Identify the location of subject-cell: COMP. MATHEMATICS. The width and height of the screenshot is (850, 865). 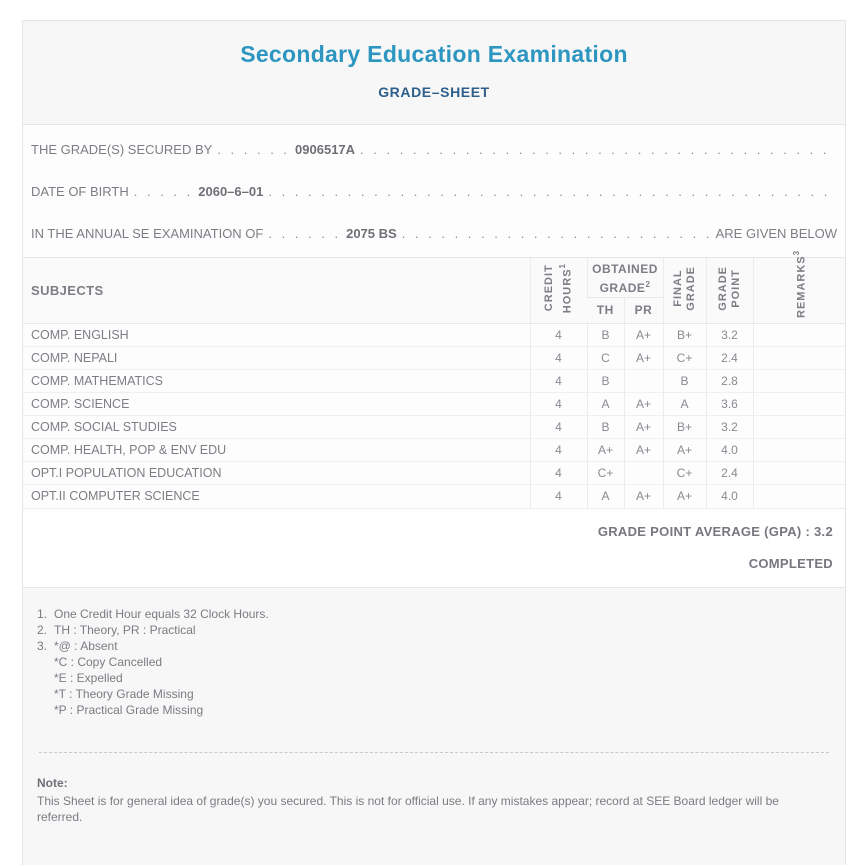
(276, 381).